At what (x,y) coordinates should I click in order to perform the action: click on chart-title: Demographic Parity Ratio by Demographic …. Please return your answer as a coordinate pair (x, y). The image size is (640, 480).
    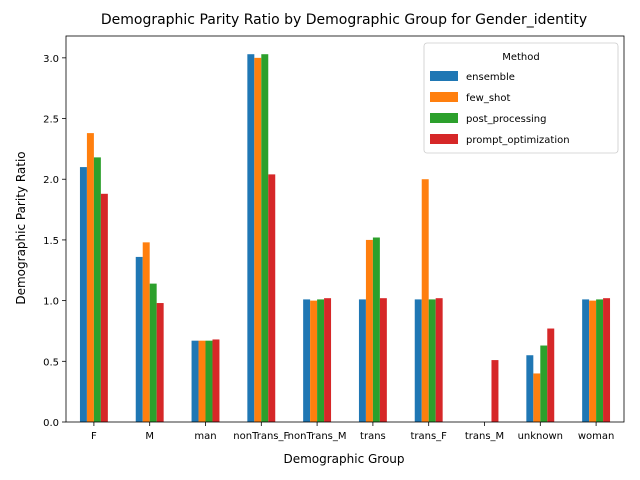
    Looking at the image, I should click on (344, 20).